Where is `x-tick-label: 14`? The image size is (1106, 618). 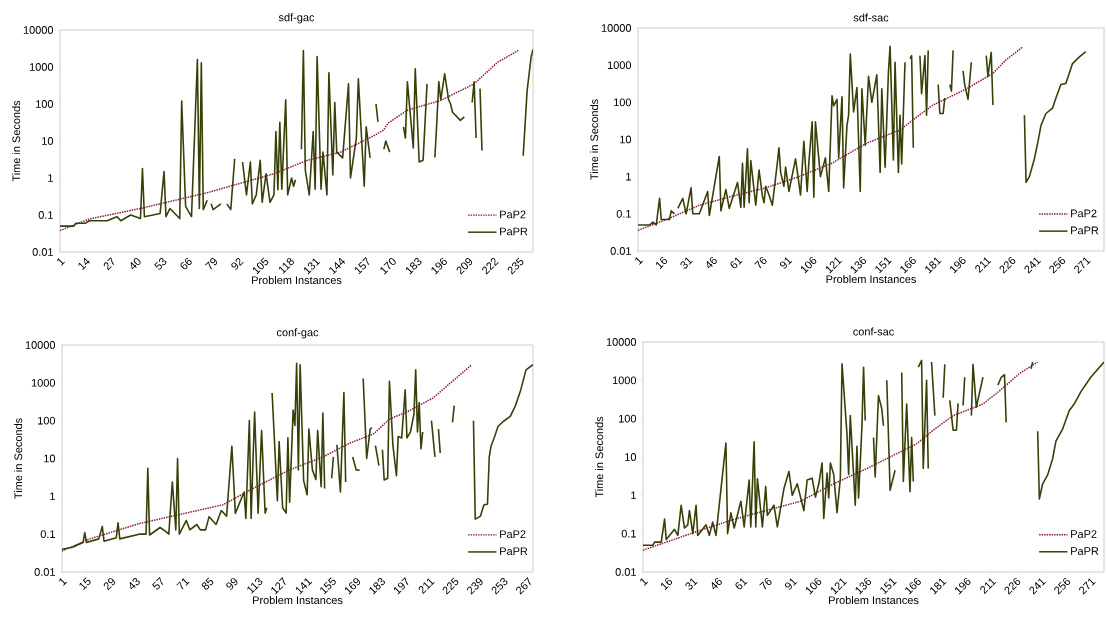
x-tick-label: 14 is located at coordinates (84, 264).